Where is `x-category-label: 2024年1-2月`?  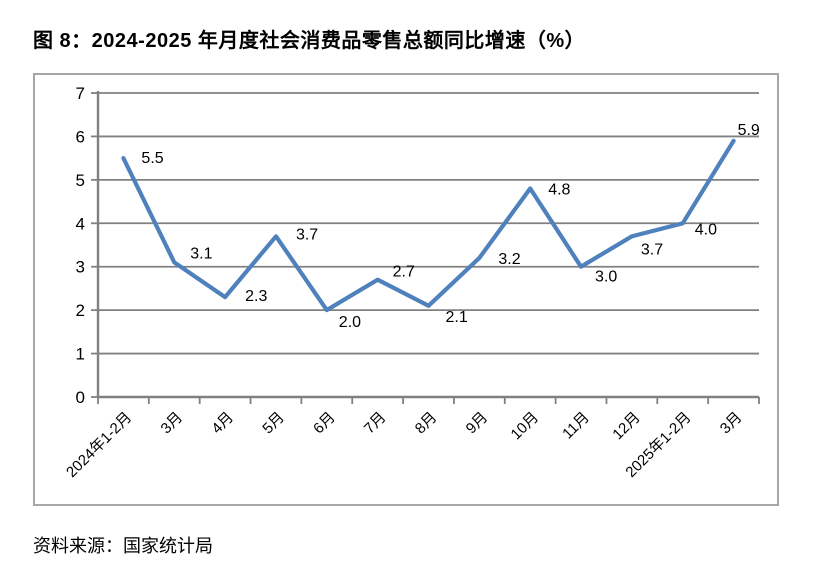 x-category-label: 2024年1-2月 is located at coordinates (99, 445).